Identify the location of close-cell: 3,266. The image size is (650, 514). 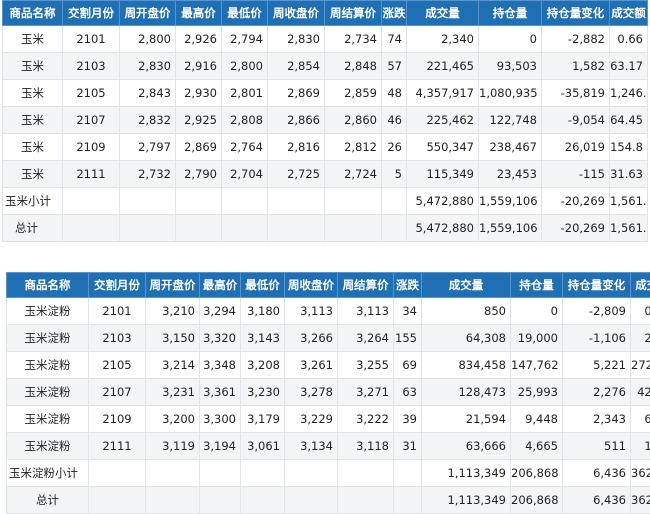
(311, 338).